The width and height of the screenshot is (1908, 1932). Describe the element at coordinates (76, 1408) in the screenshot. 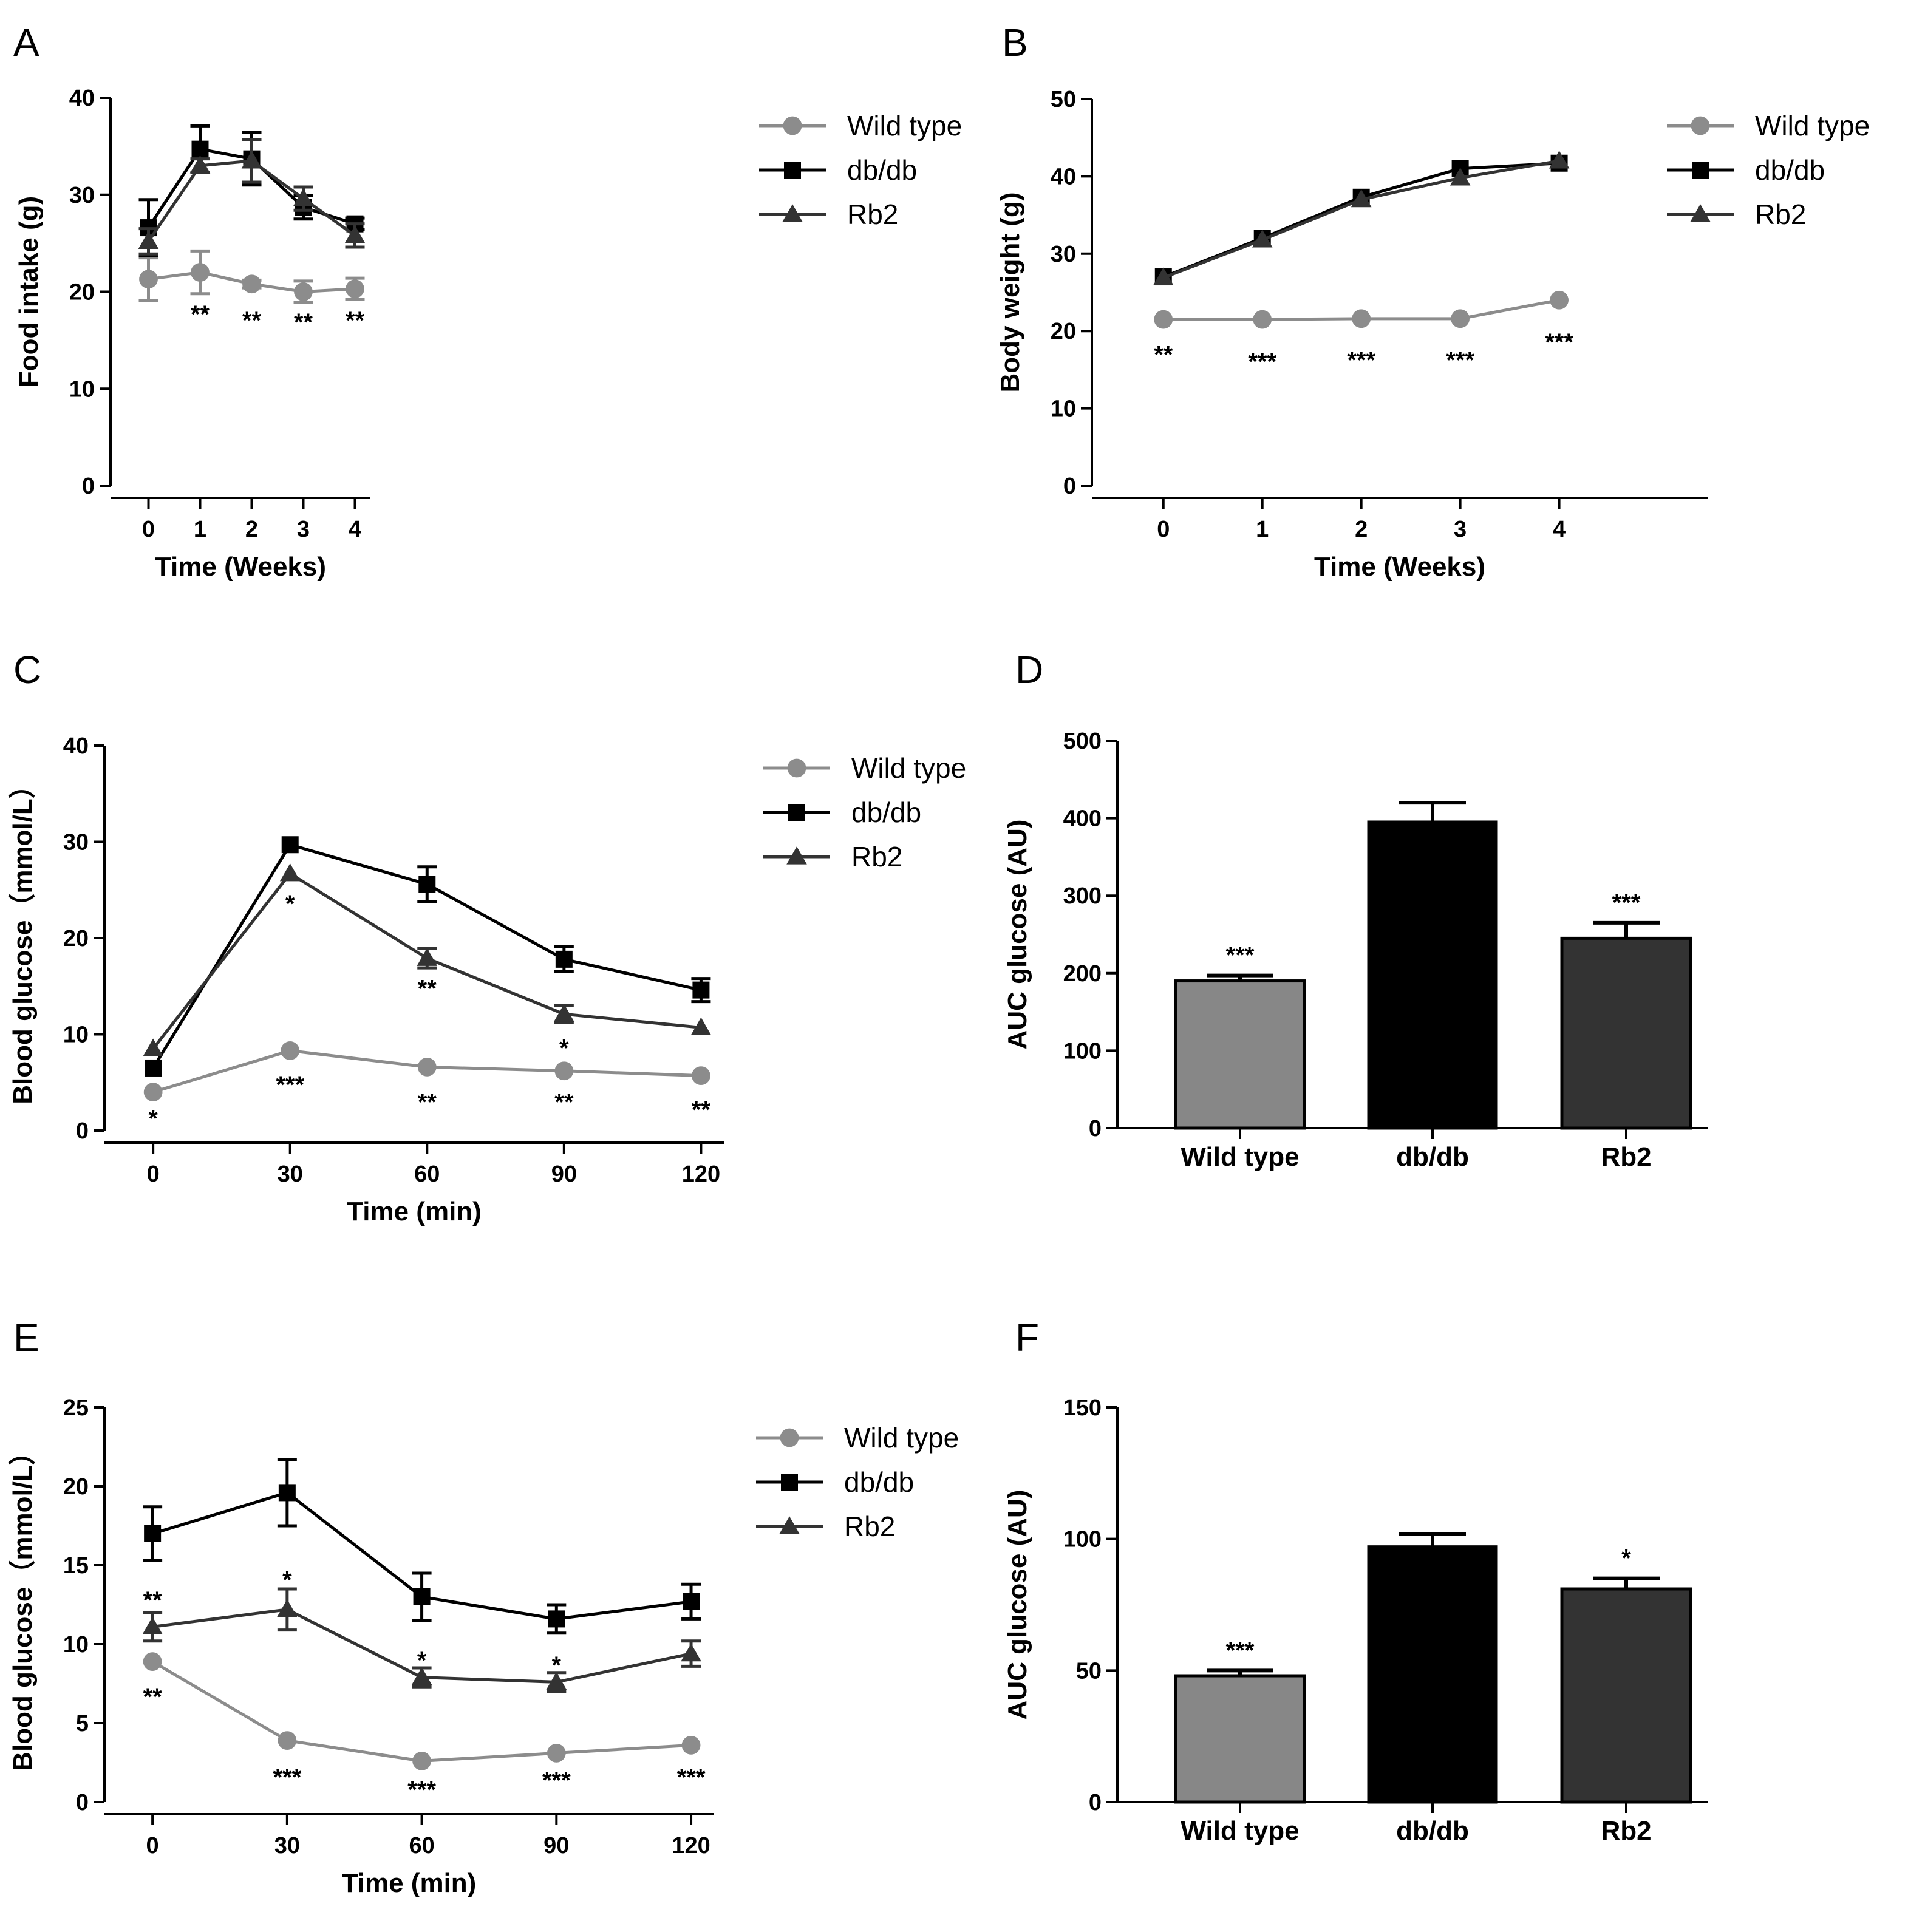

I see `y-tick-label: 25` at that location.